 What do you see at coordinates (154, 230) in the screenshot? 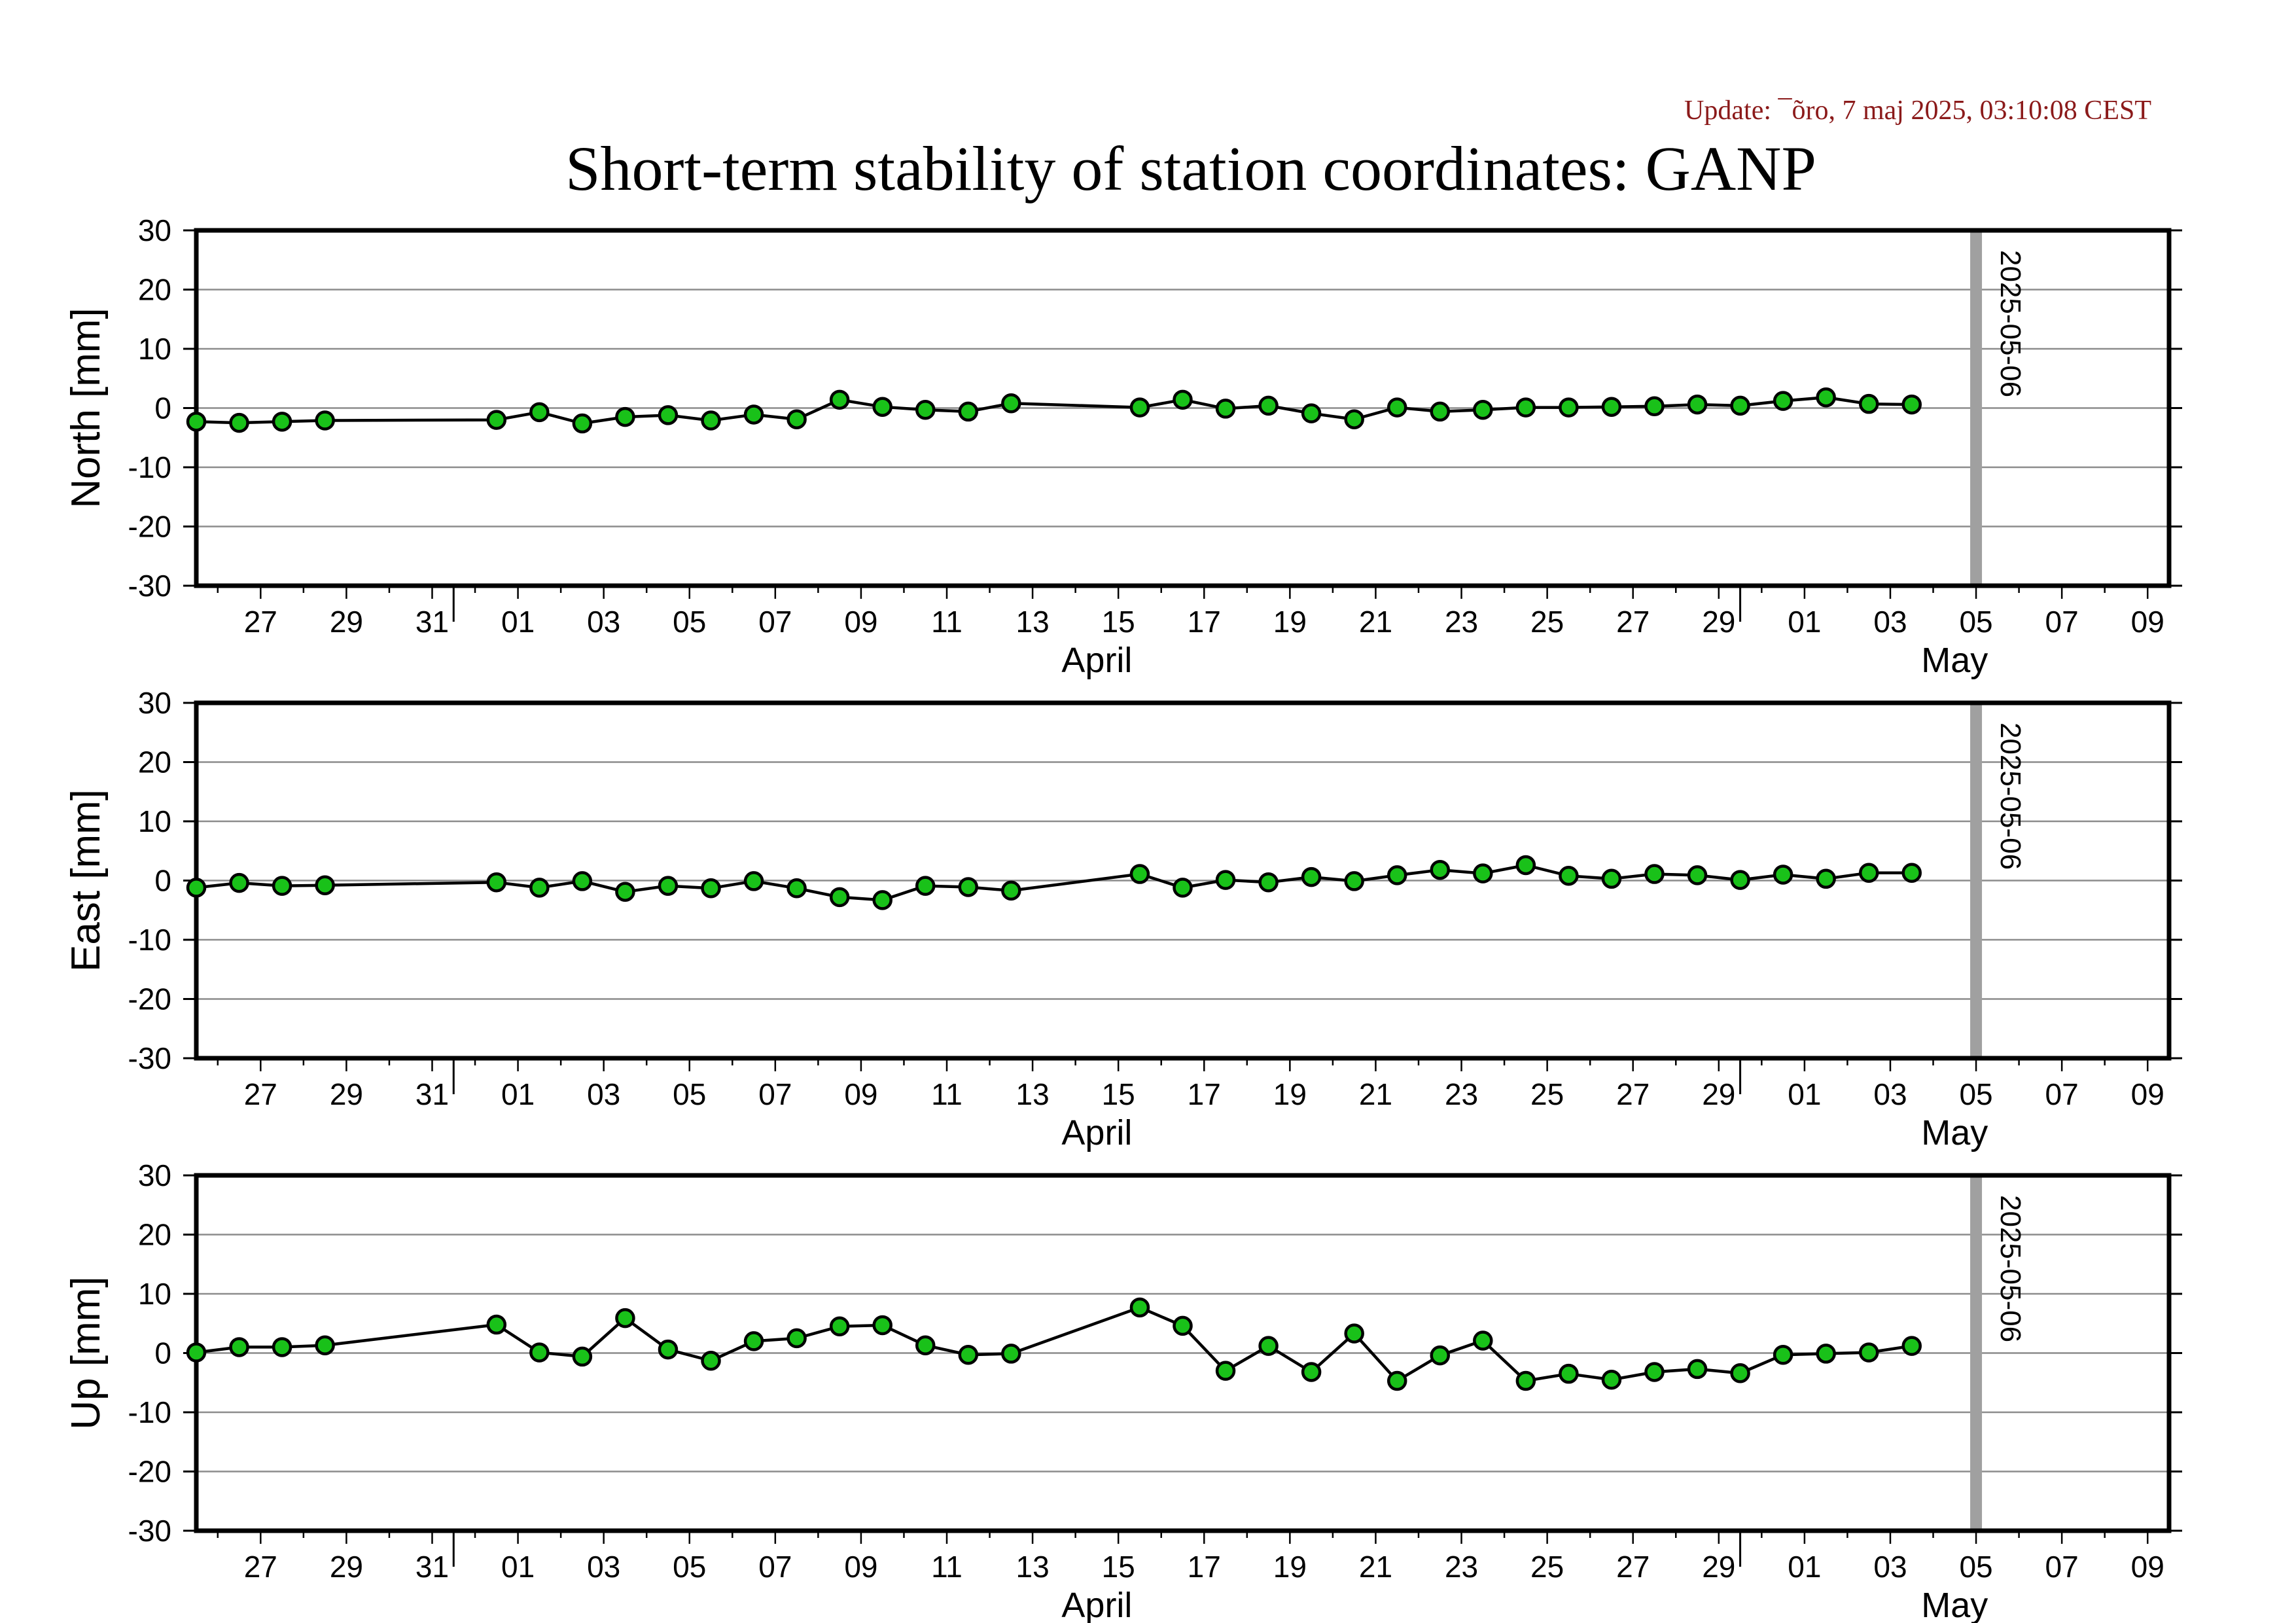
I see `y-tick-label: 30` at bounding box center [154, 230].